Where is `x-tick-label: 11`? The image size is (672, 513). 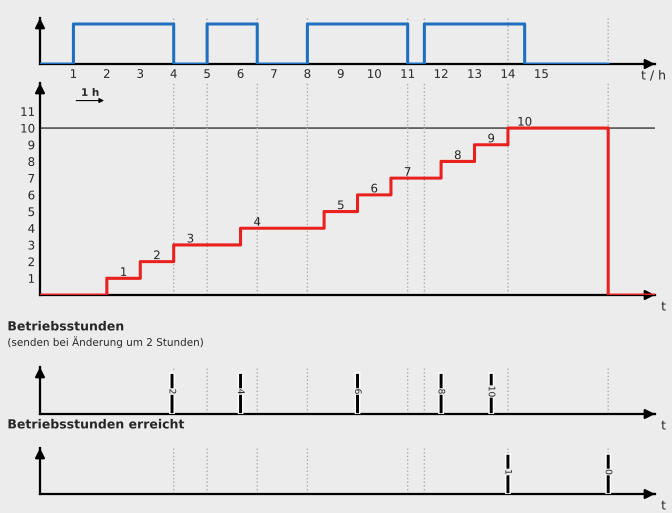 x-tick-label: 11 is located at coordinates (407, 73).